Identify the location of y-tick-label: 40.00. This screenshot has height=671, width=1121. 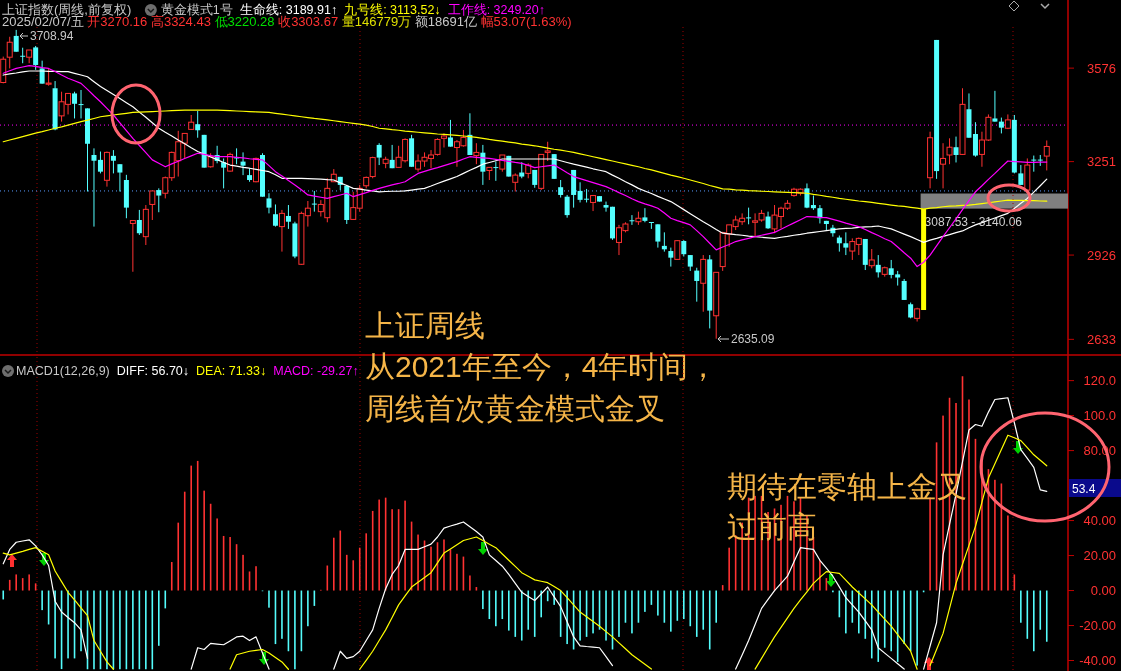
(1099, 521).